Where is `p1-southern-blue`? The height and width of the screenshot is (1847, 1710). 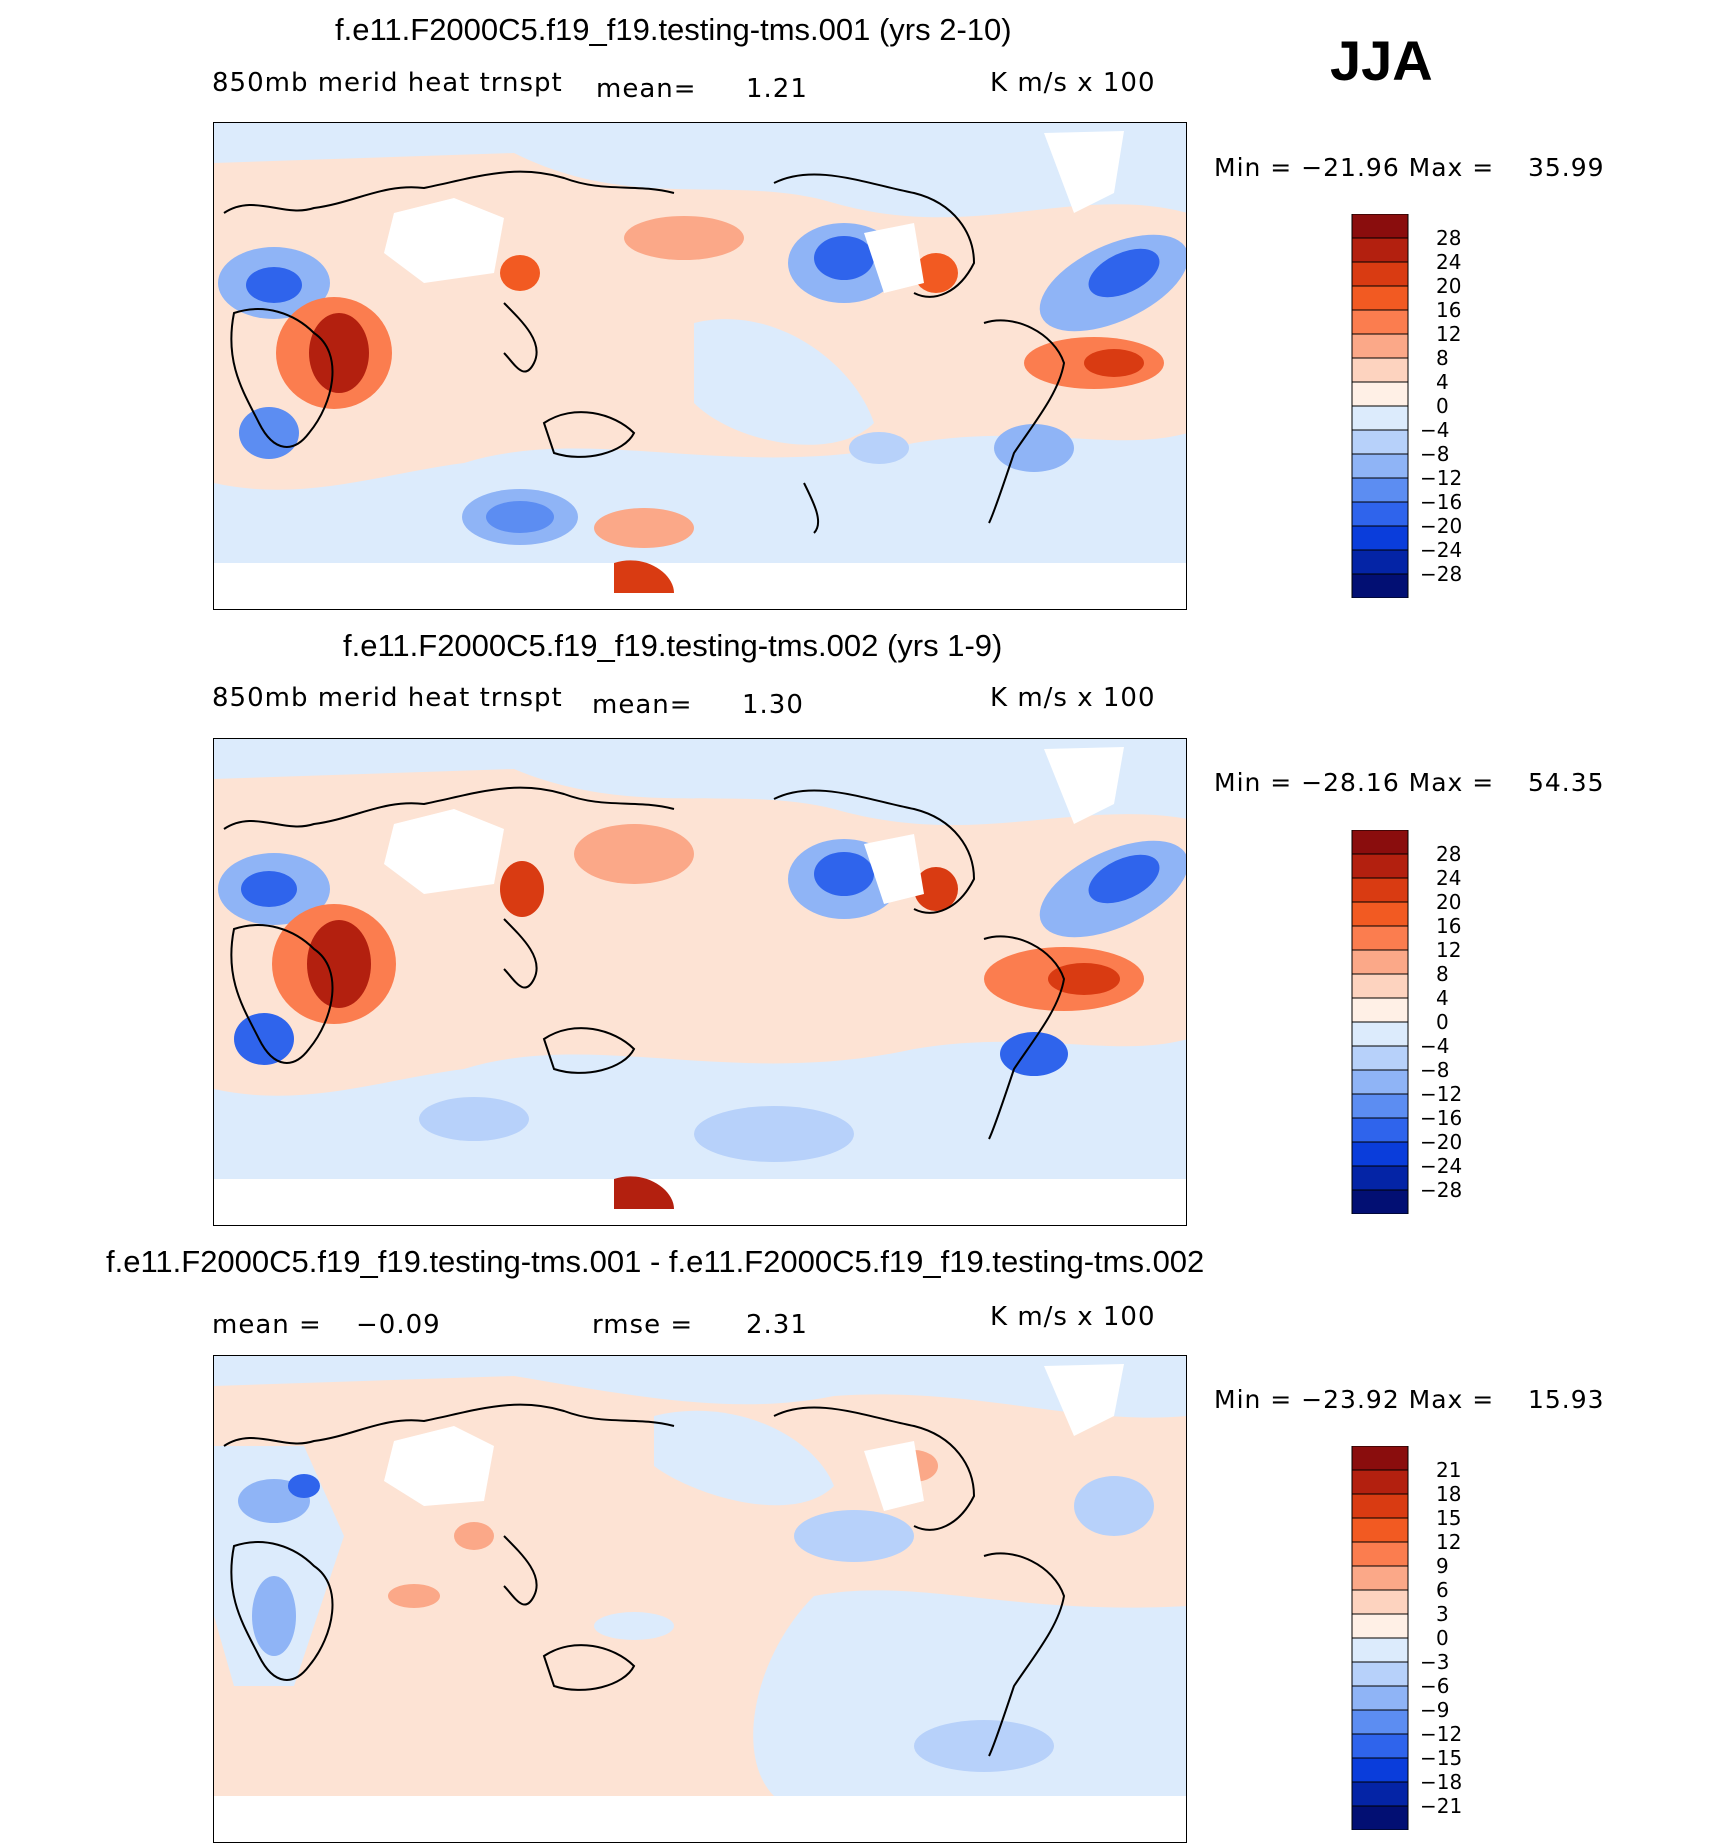 p1-southern-blue is located at coordinates (700, 498).